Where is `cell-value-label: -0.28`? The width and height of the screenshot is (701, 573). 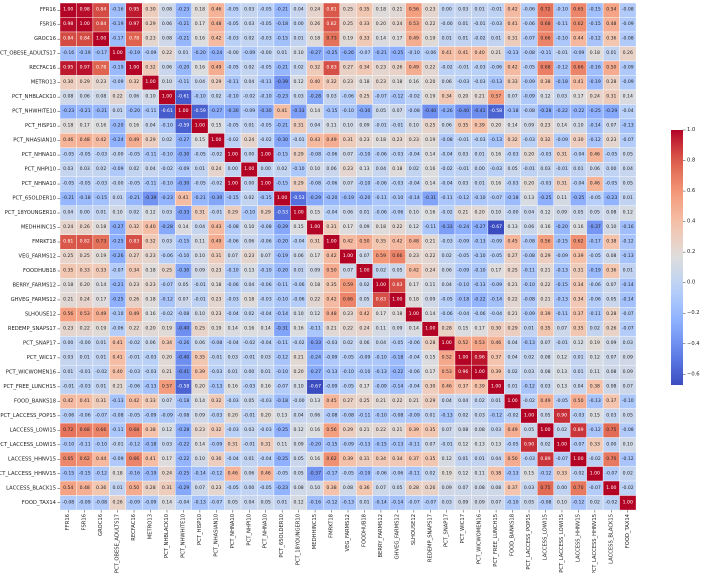 cell-value-label: -0.28 is located at coordinates (167, 227).